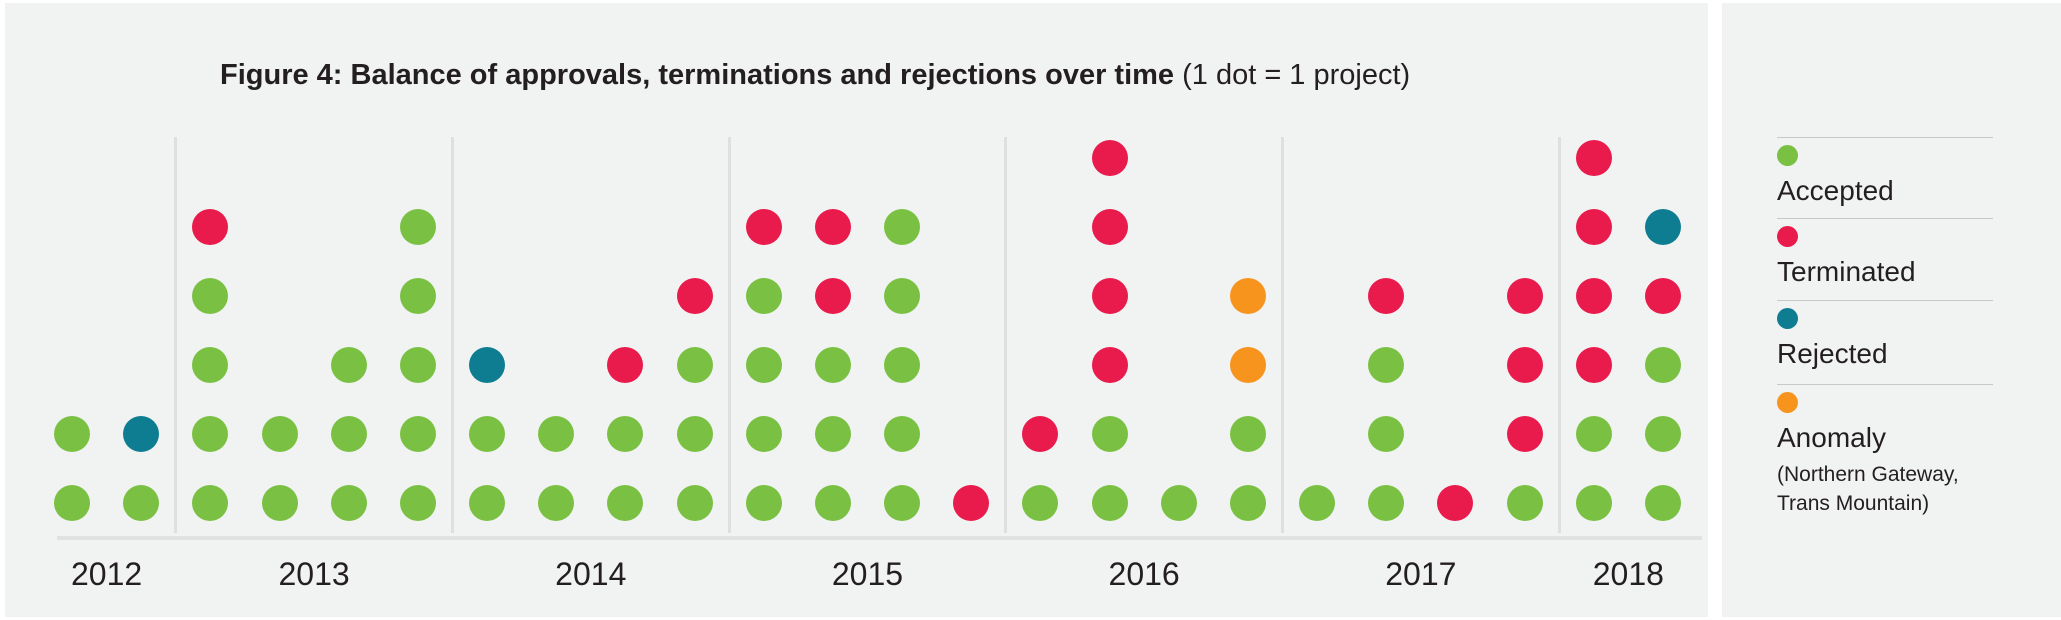  What do you see at coordinates (106, 574) in the screenshot?
I see `axis-year-label: 2012` at bounding box center [106, 574].